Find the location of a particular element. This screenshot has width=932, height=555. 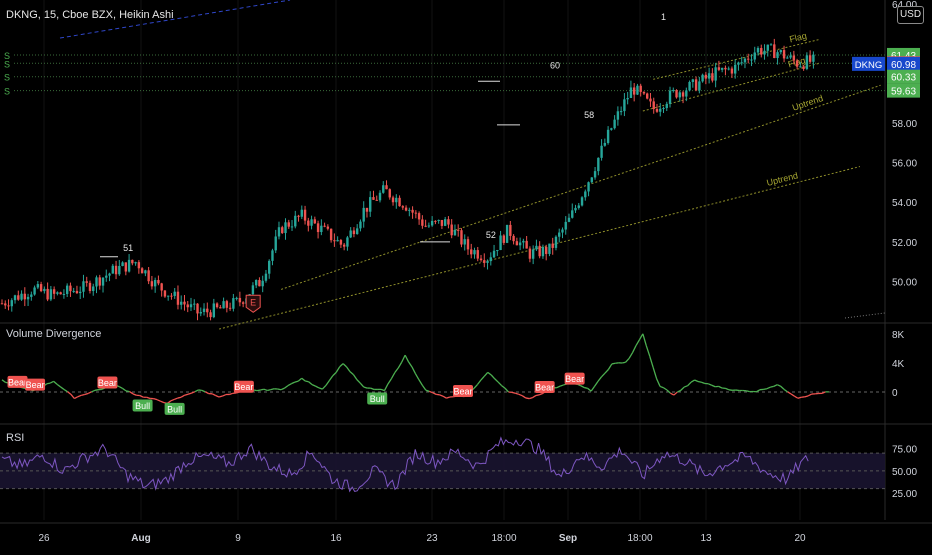

currency-button: USD is located at coordinates (910, 15).